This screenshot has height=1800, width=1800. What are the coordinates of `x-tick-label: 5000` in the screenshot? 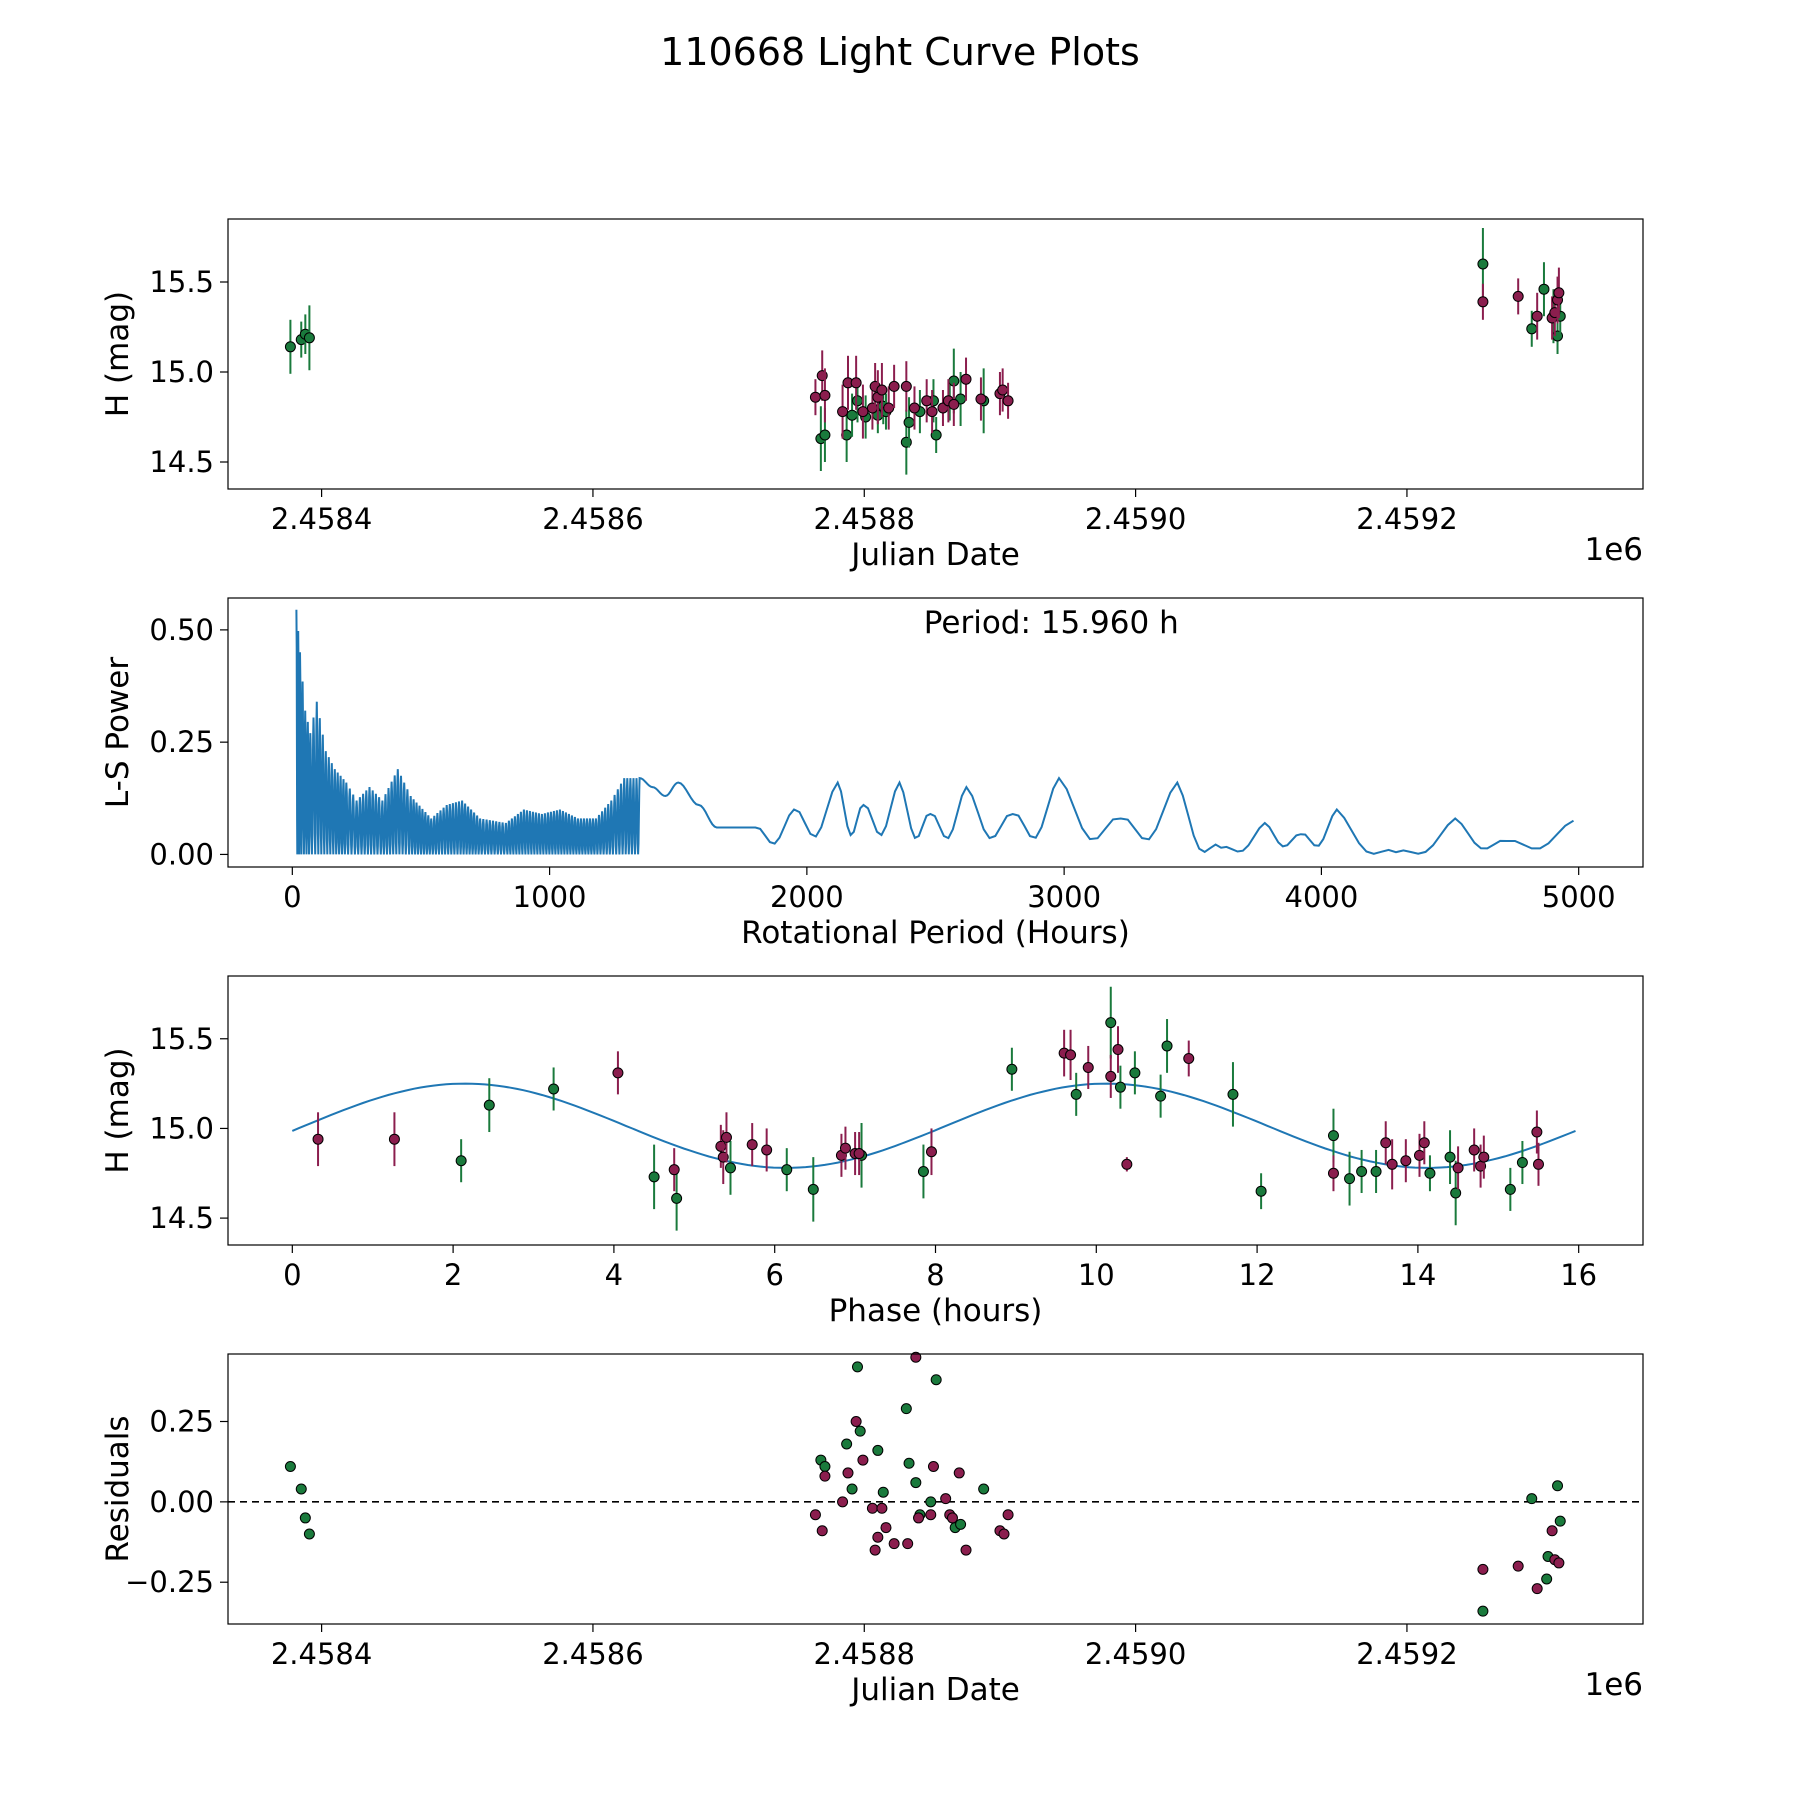 It's located at (1579, 897).